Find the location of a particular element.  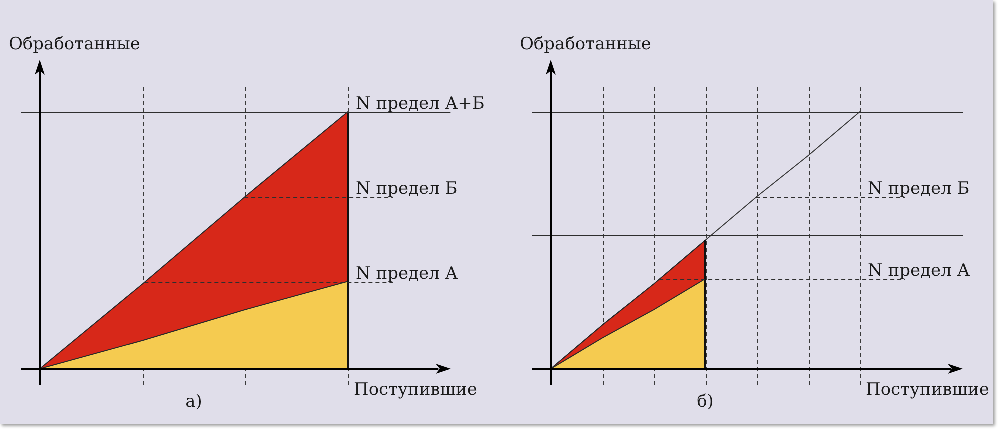

text: б) is located at coordinates (705, 402).